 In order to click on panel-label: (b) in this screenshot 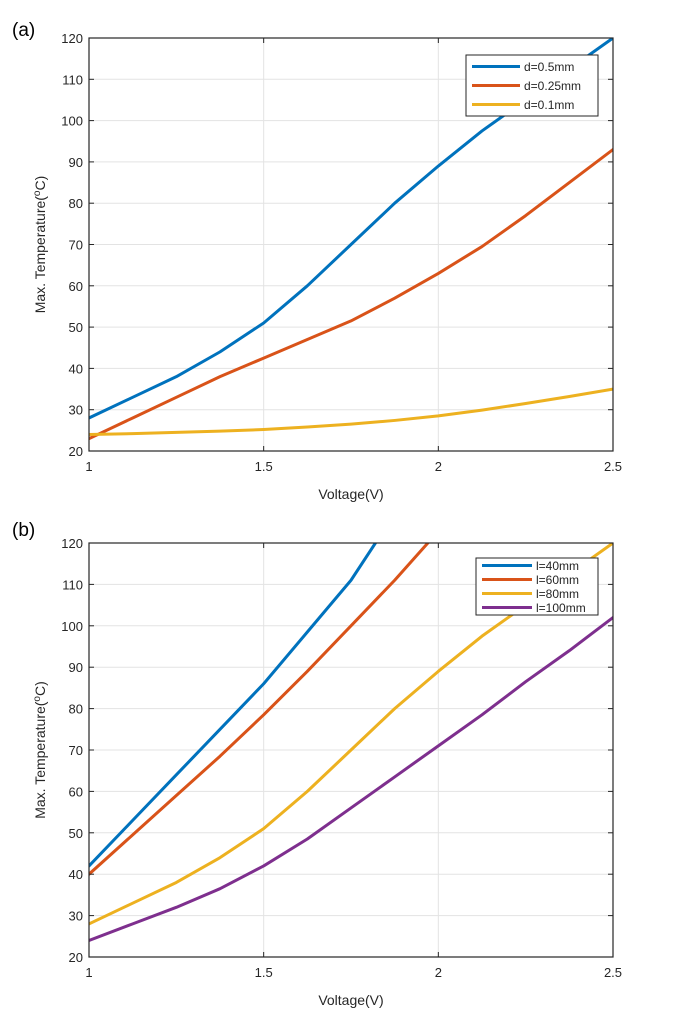, I will do `click(23, 530)`.